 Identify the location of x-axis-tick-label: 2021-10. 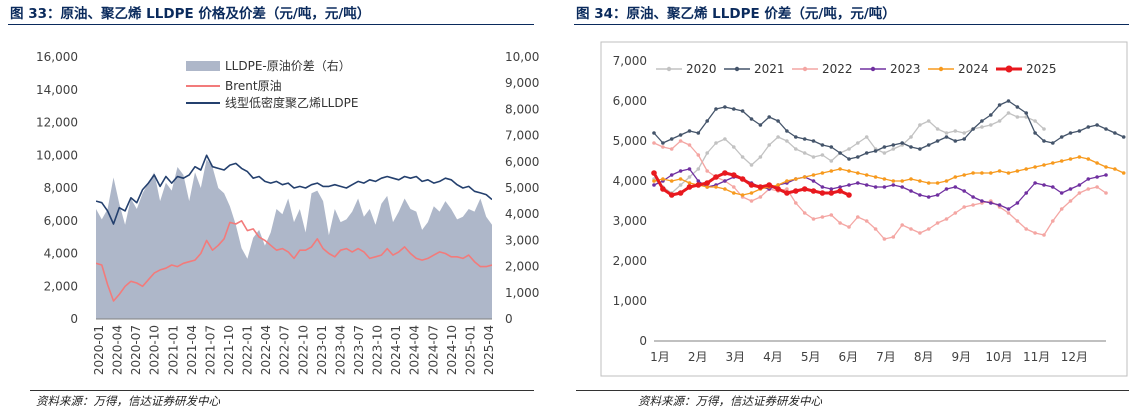
(229, 350).